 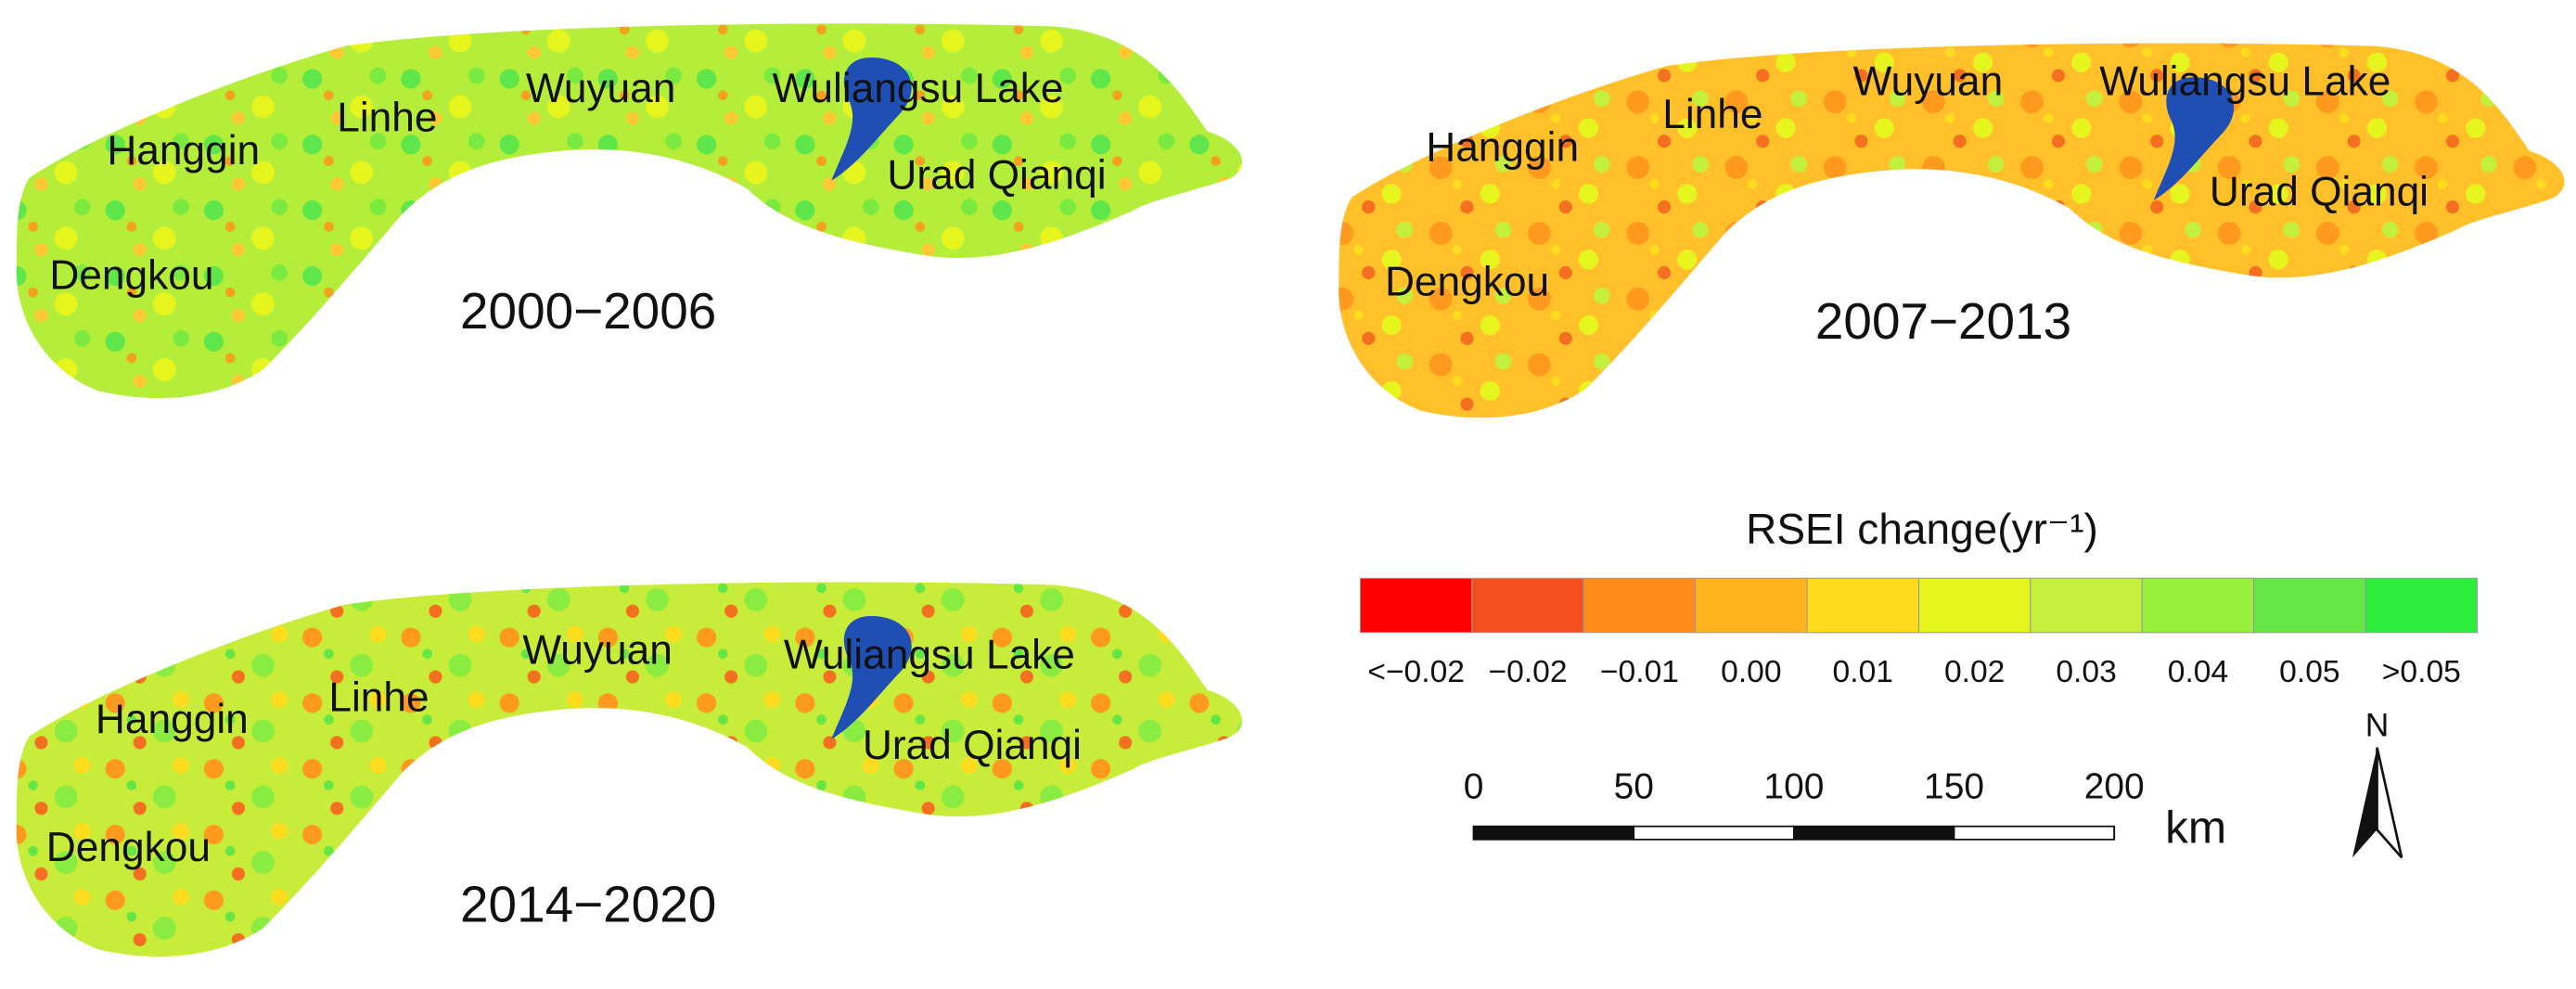 I want to click on north-arrow: N, so click(x=2377, y=782).